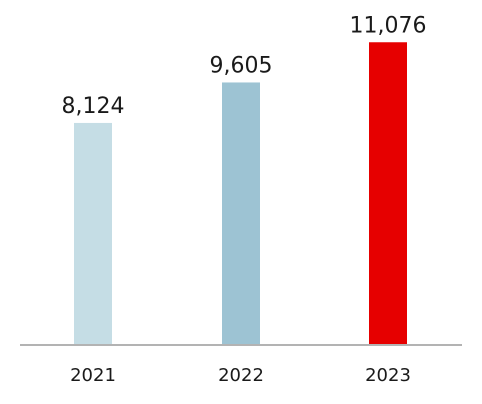 The image size is (482, 404). What do you see at coordinates (93, 106) in the screenshot?
I see `value-label-2021: 8,124` at bounding box center [93, 106].